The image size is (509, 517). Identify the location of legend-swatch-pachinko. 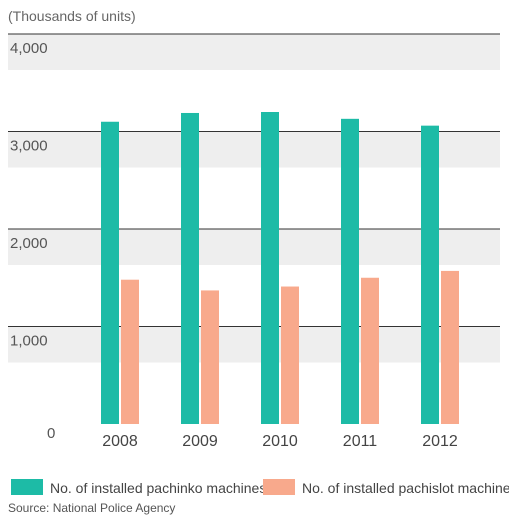
(27, 487).